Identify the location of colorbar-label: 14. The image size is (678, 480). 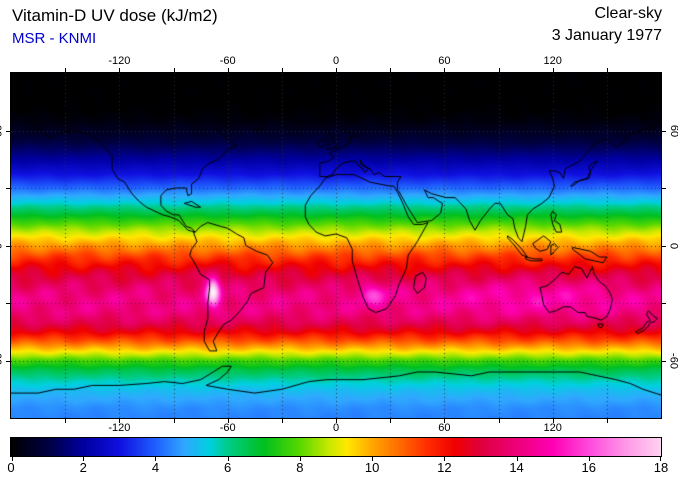
(516, 467).